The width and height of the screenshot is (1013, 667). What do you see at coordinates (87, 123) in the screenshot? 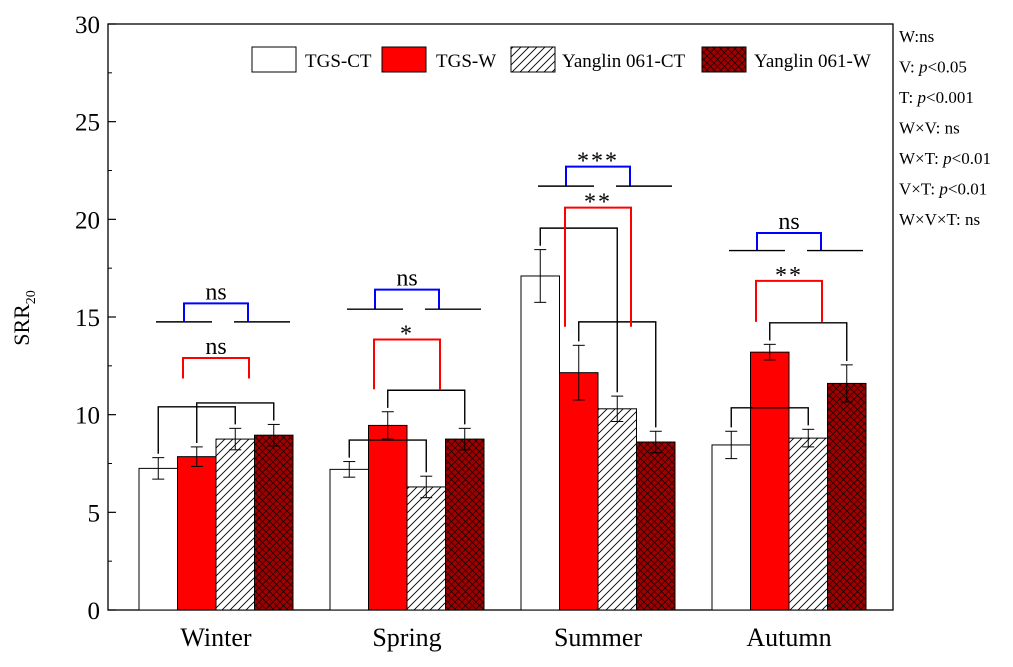
I see `y-tick-label: 25` at bounding box center [87, 123].